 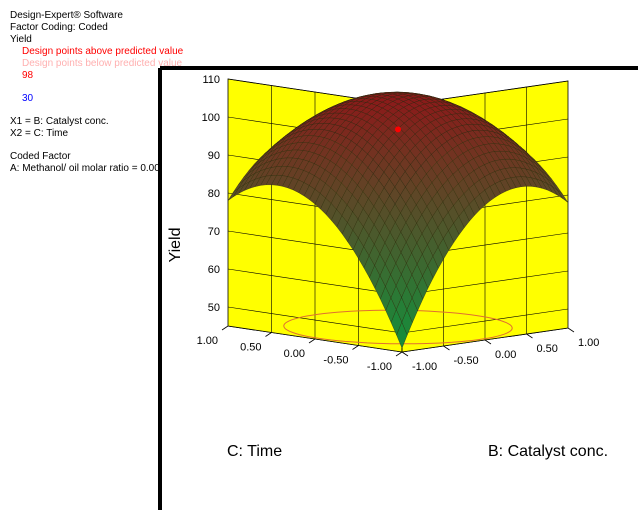 I want to click on design-point-above, so click(x=398, y=129).